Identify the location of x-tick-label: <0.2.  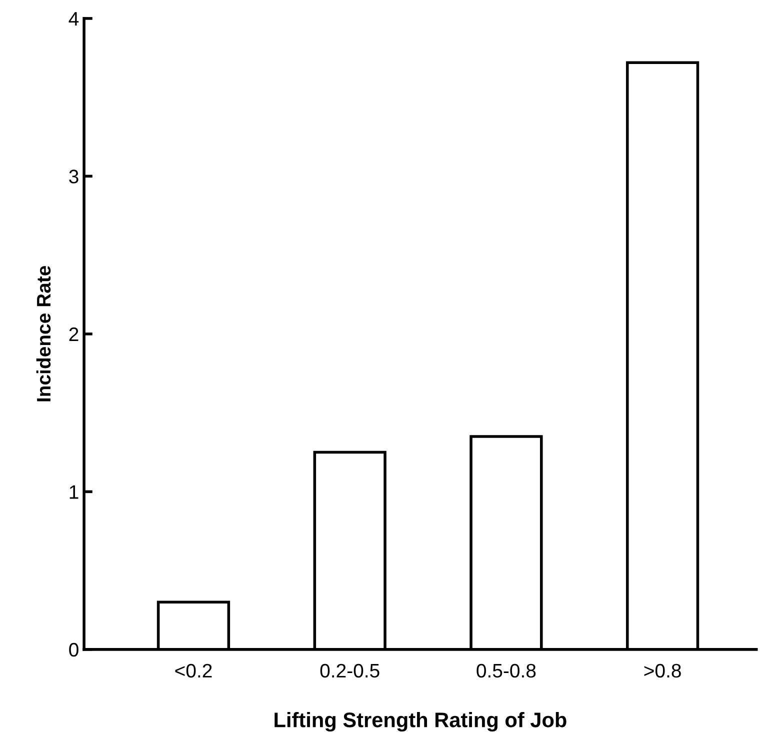
(193, 671).